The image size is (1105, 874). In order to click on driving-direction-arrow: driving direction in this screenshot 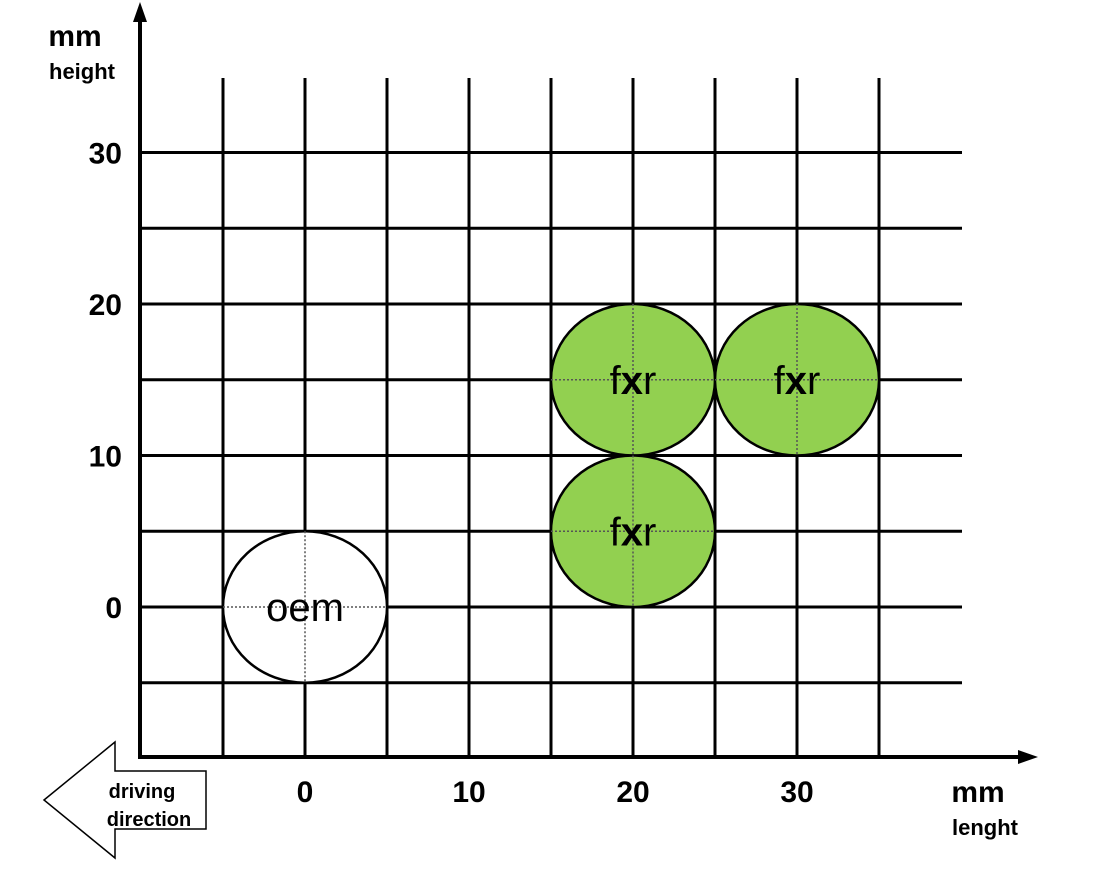, I will do `click(124, 800)`.